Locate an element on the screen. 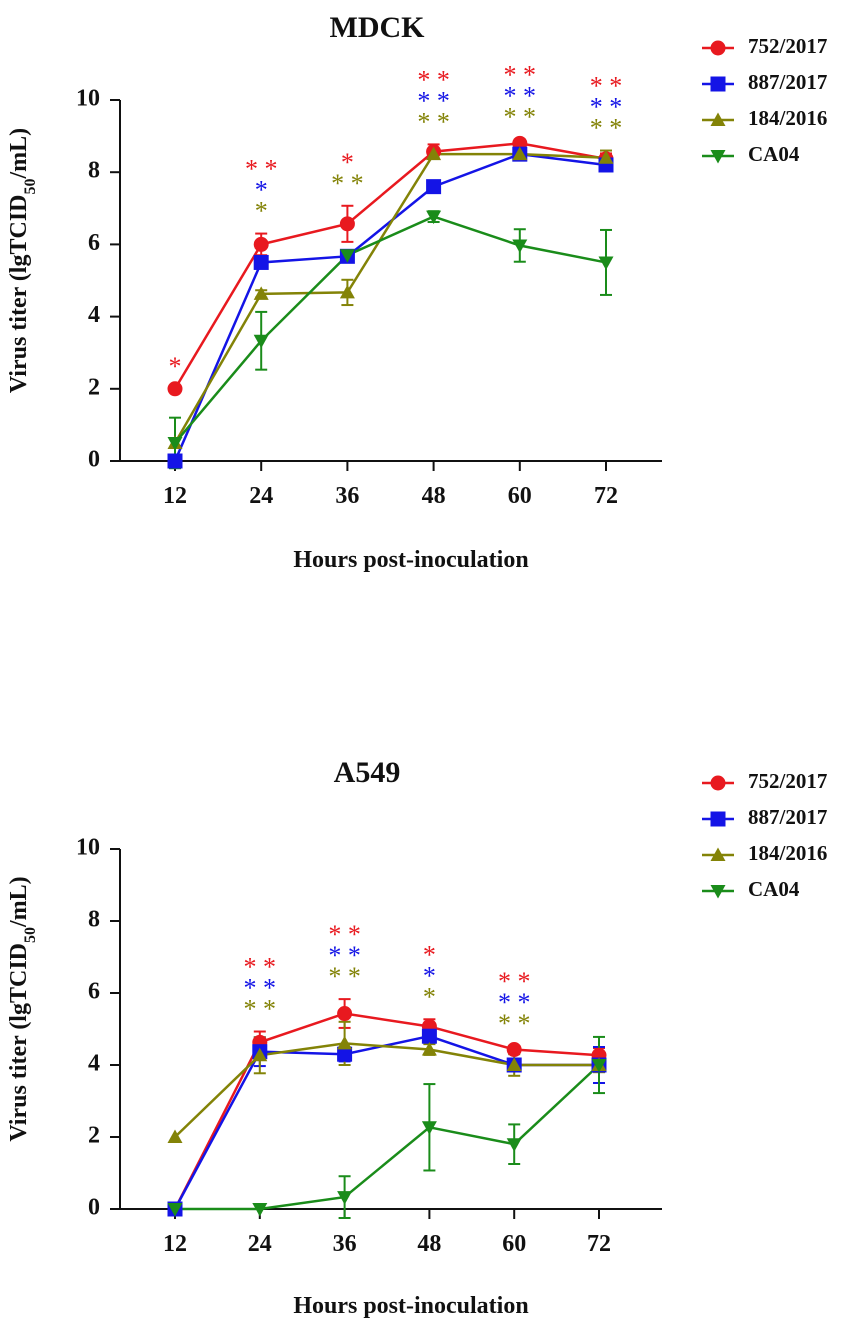 This screenshot has width=849, height=1324. series-184-2016 is located at coordinates (392, 296).